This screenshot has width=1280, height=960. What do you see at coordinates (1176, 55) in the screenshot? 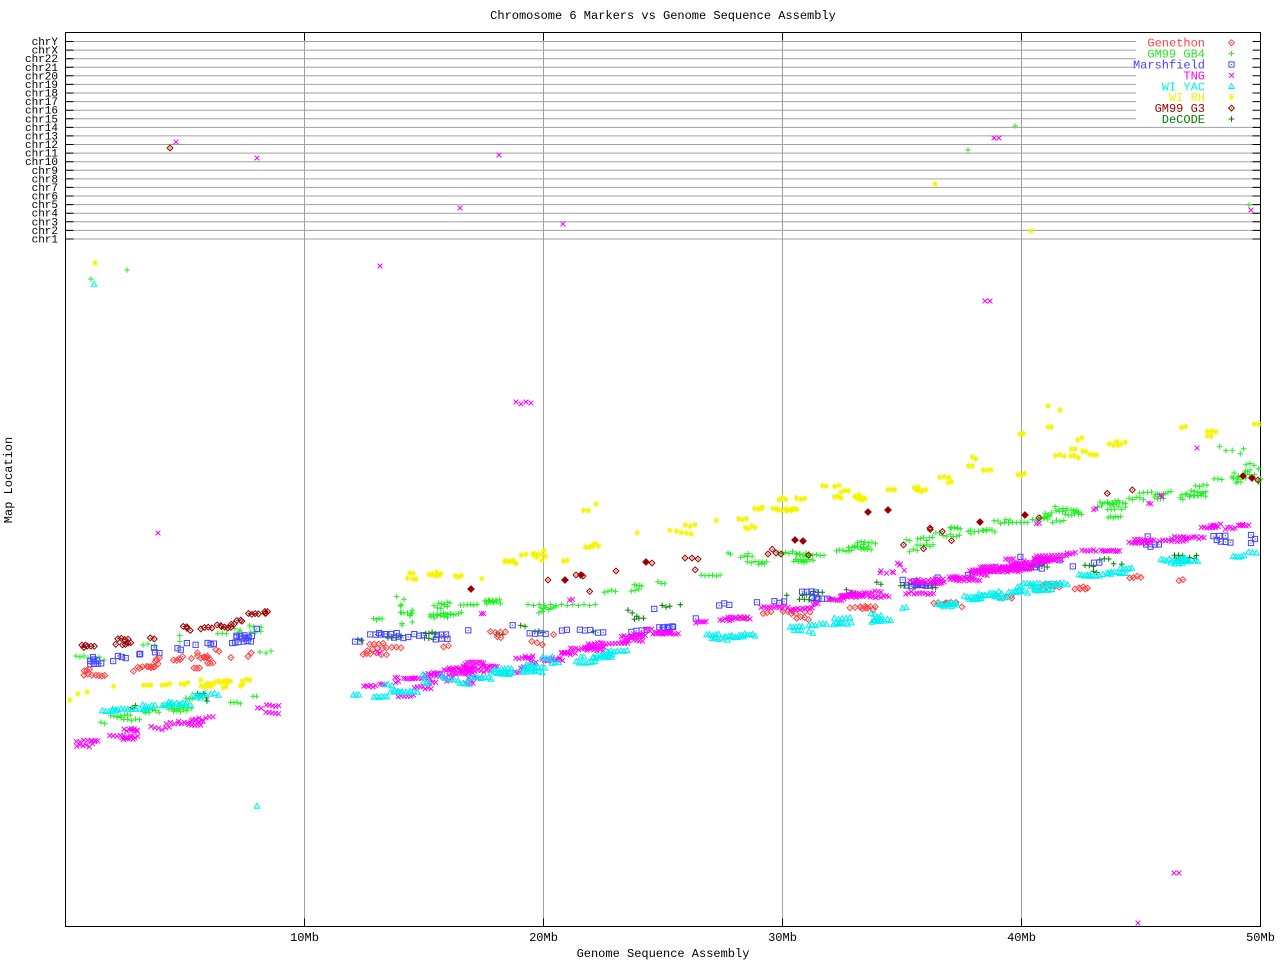
I see `svg-text: GM99 GB4` at bounding box center [1176, 55].